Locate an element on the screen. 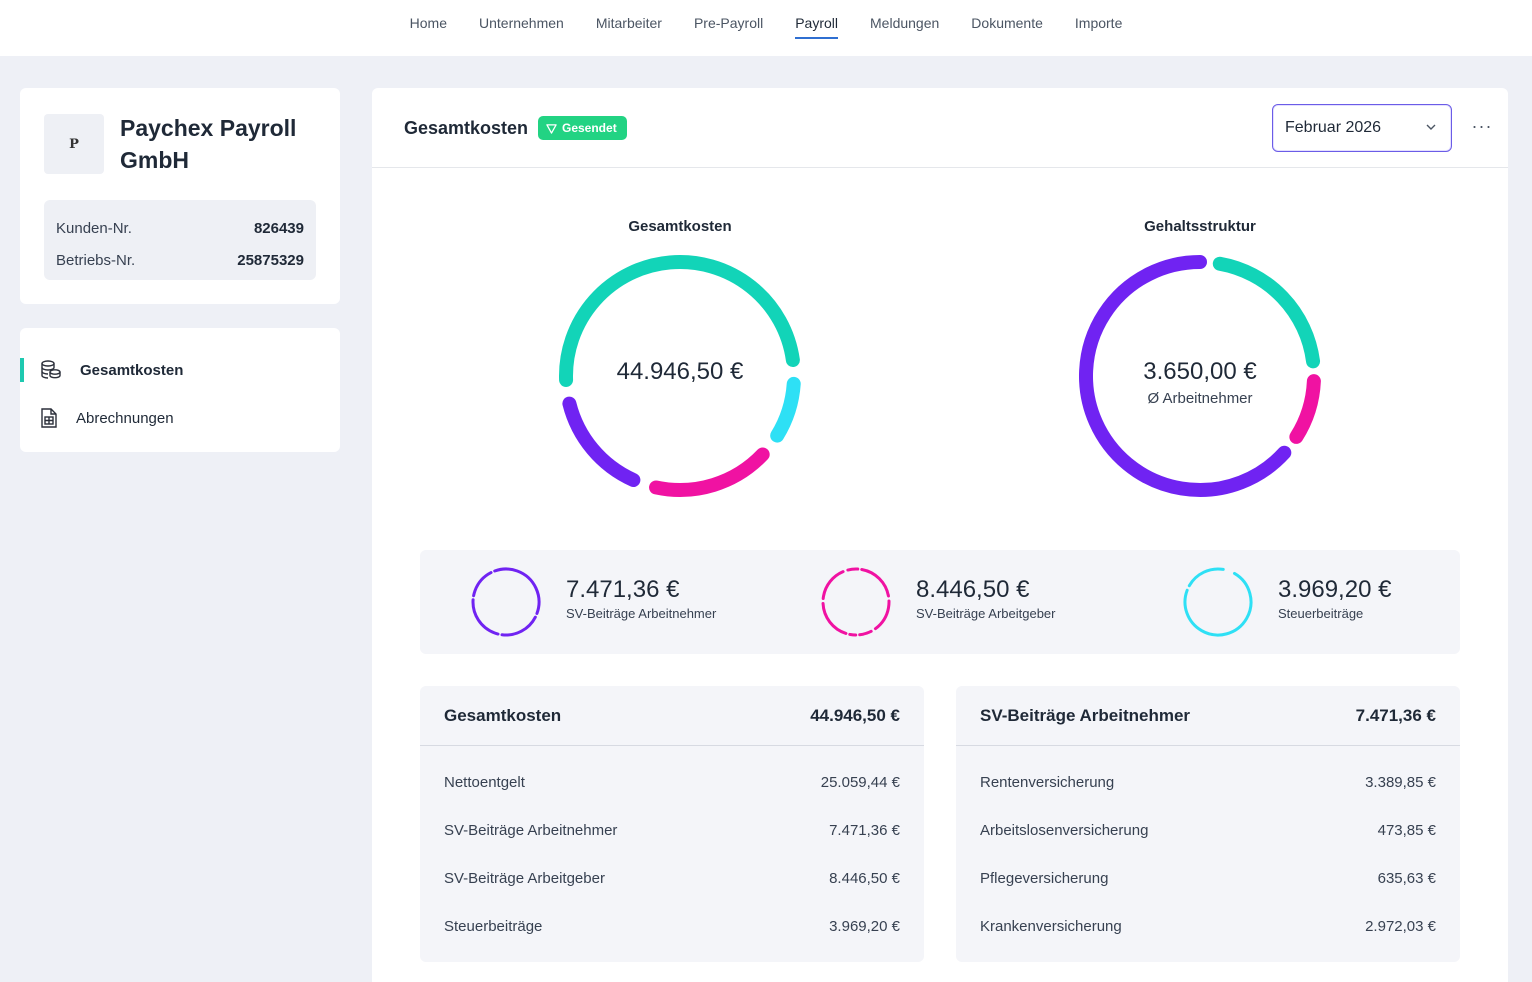  donut-total-center: 44.946,50 € is located at coordinates (680, 372).